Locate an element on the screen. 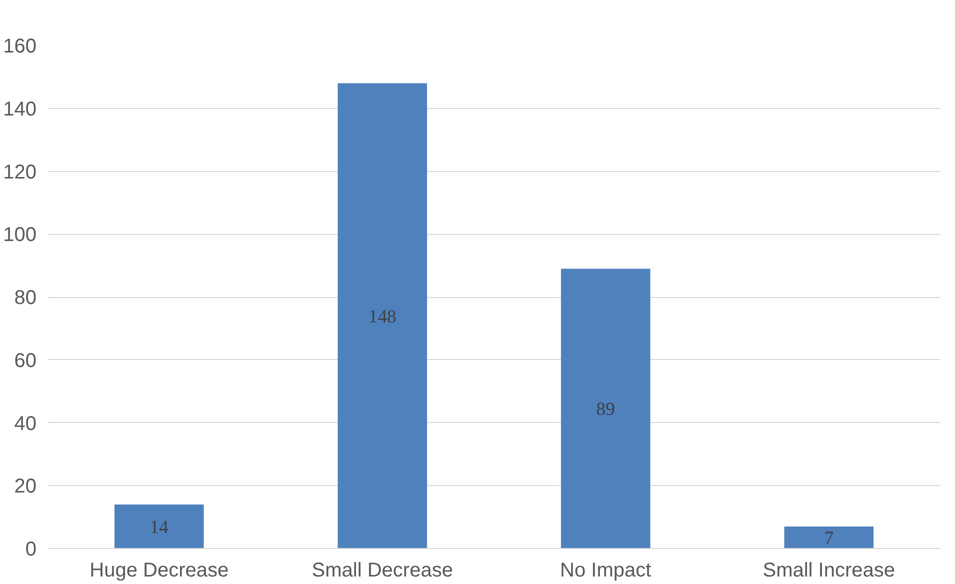 The height and width of the screenshot is (584, 955). data-label: 7 is located at coordinates (829, 538).